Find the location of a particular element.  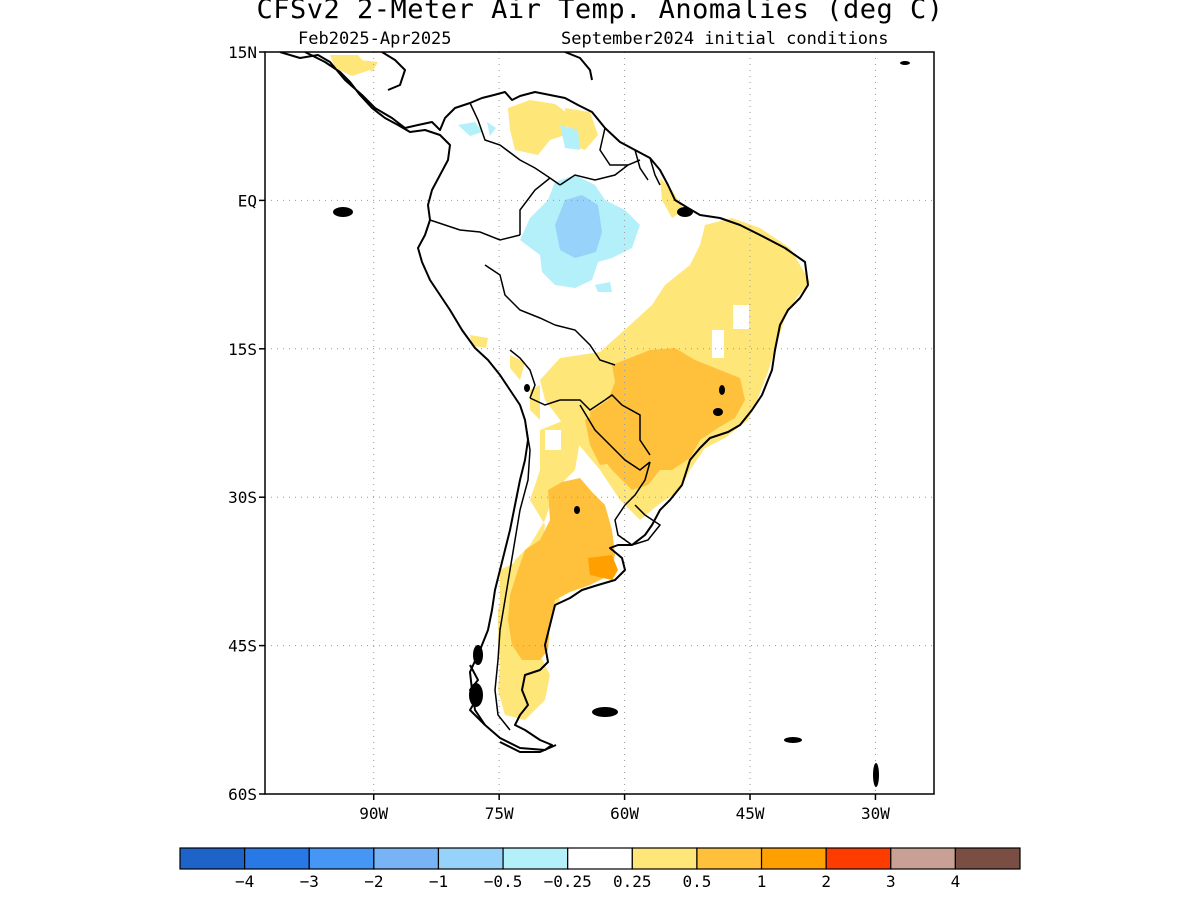

colorbar-label: −1 is located at coordinates (438, 881).